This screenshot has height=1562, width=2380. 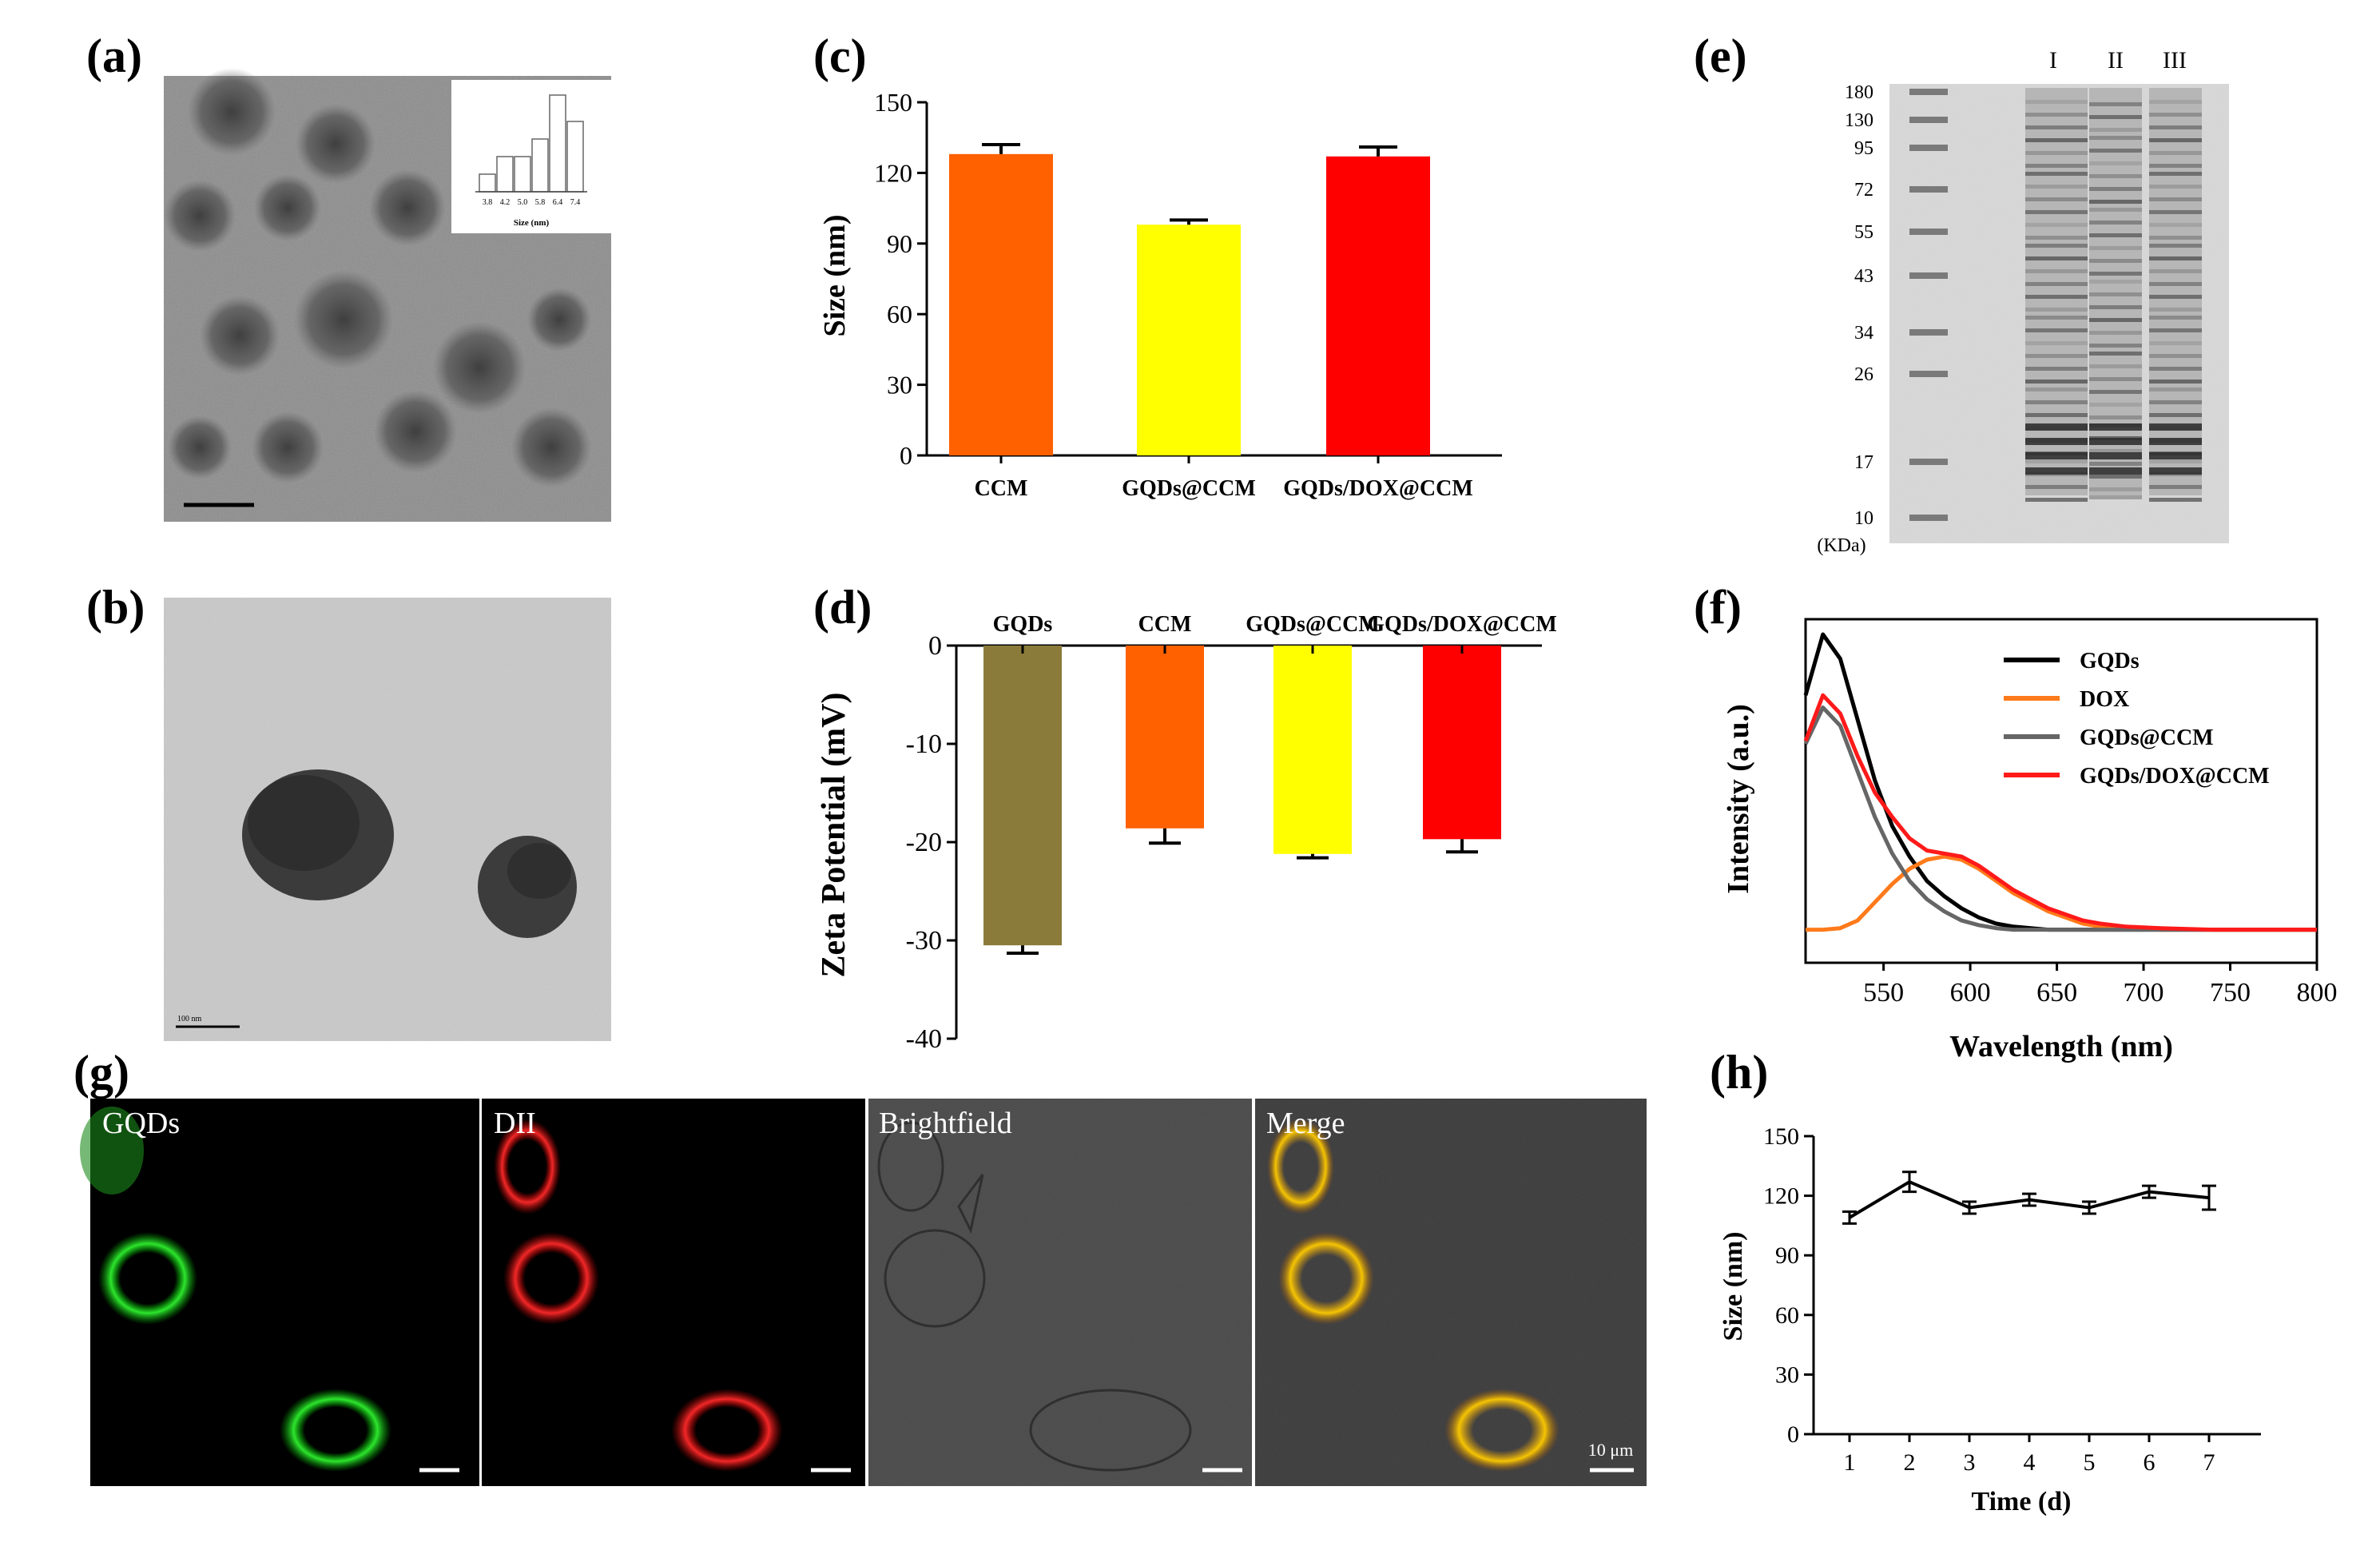 I want to click on c-x-tick-label: GQDs@CCM, so click(x=1189, y=488).